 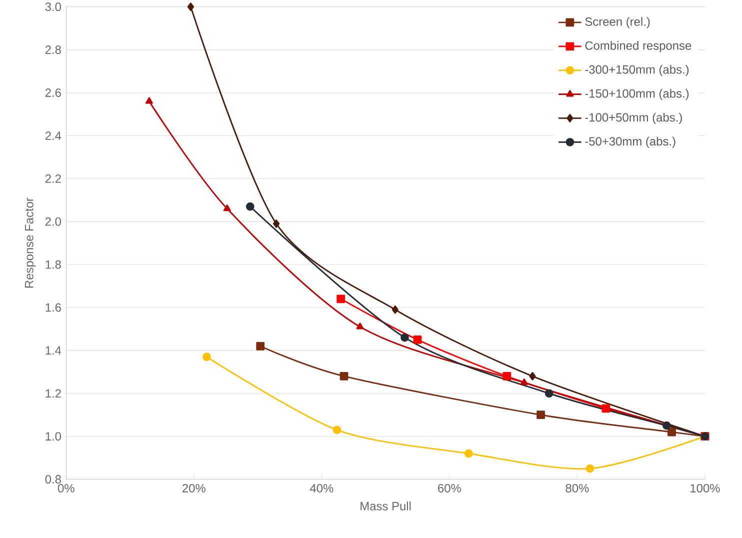 What do you see at coordinates (30, 243) in the screenshot?
I see `y-axis-title: Response Factor` at bounding box center [30, 243].